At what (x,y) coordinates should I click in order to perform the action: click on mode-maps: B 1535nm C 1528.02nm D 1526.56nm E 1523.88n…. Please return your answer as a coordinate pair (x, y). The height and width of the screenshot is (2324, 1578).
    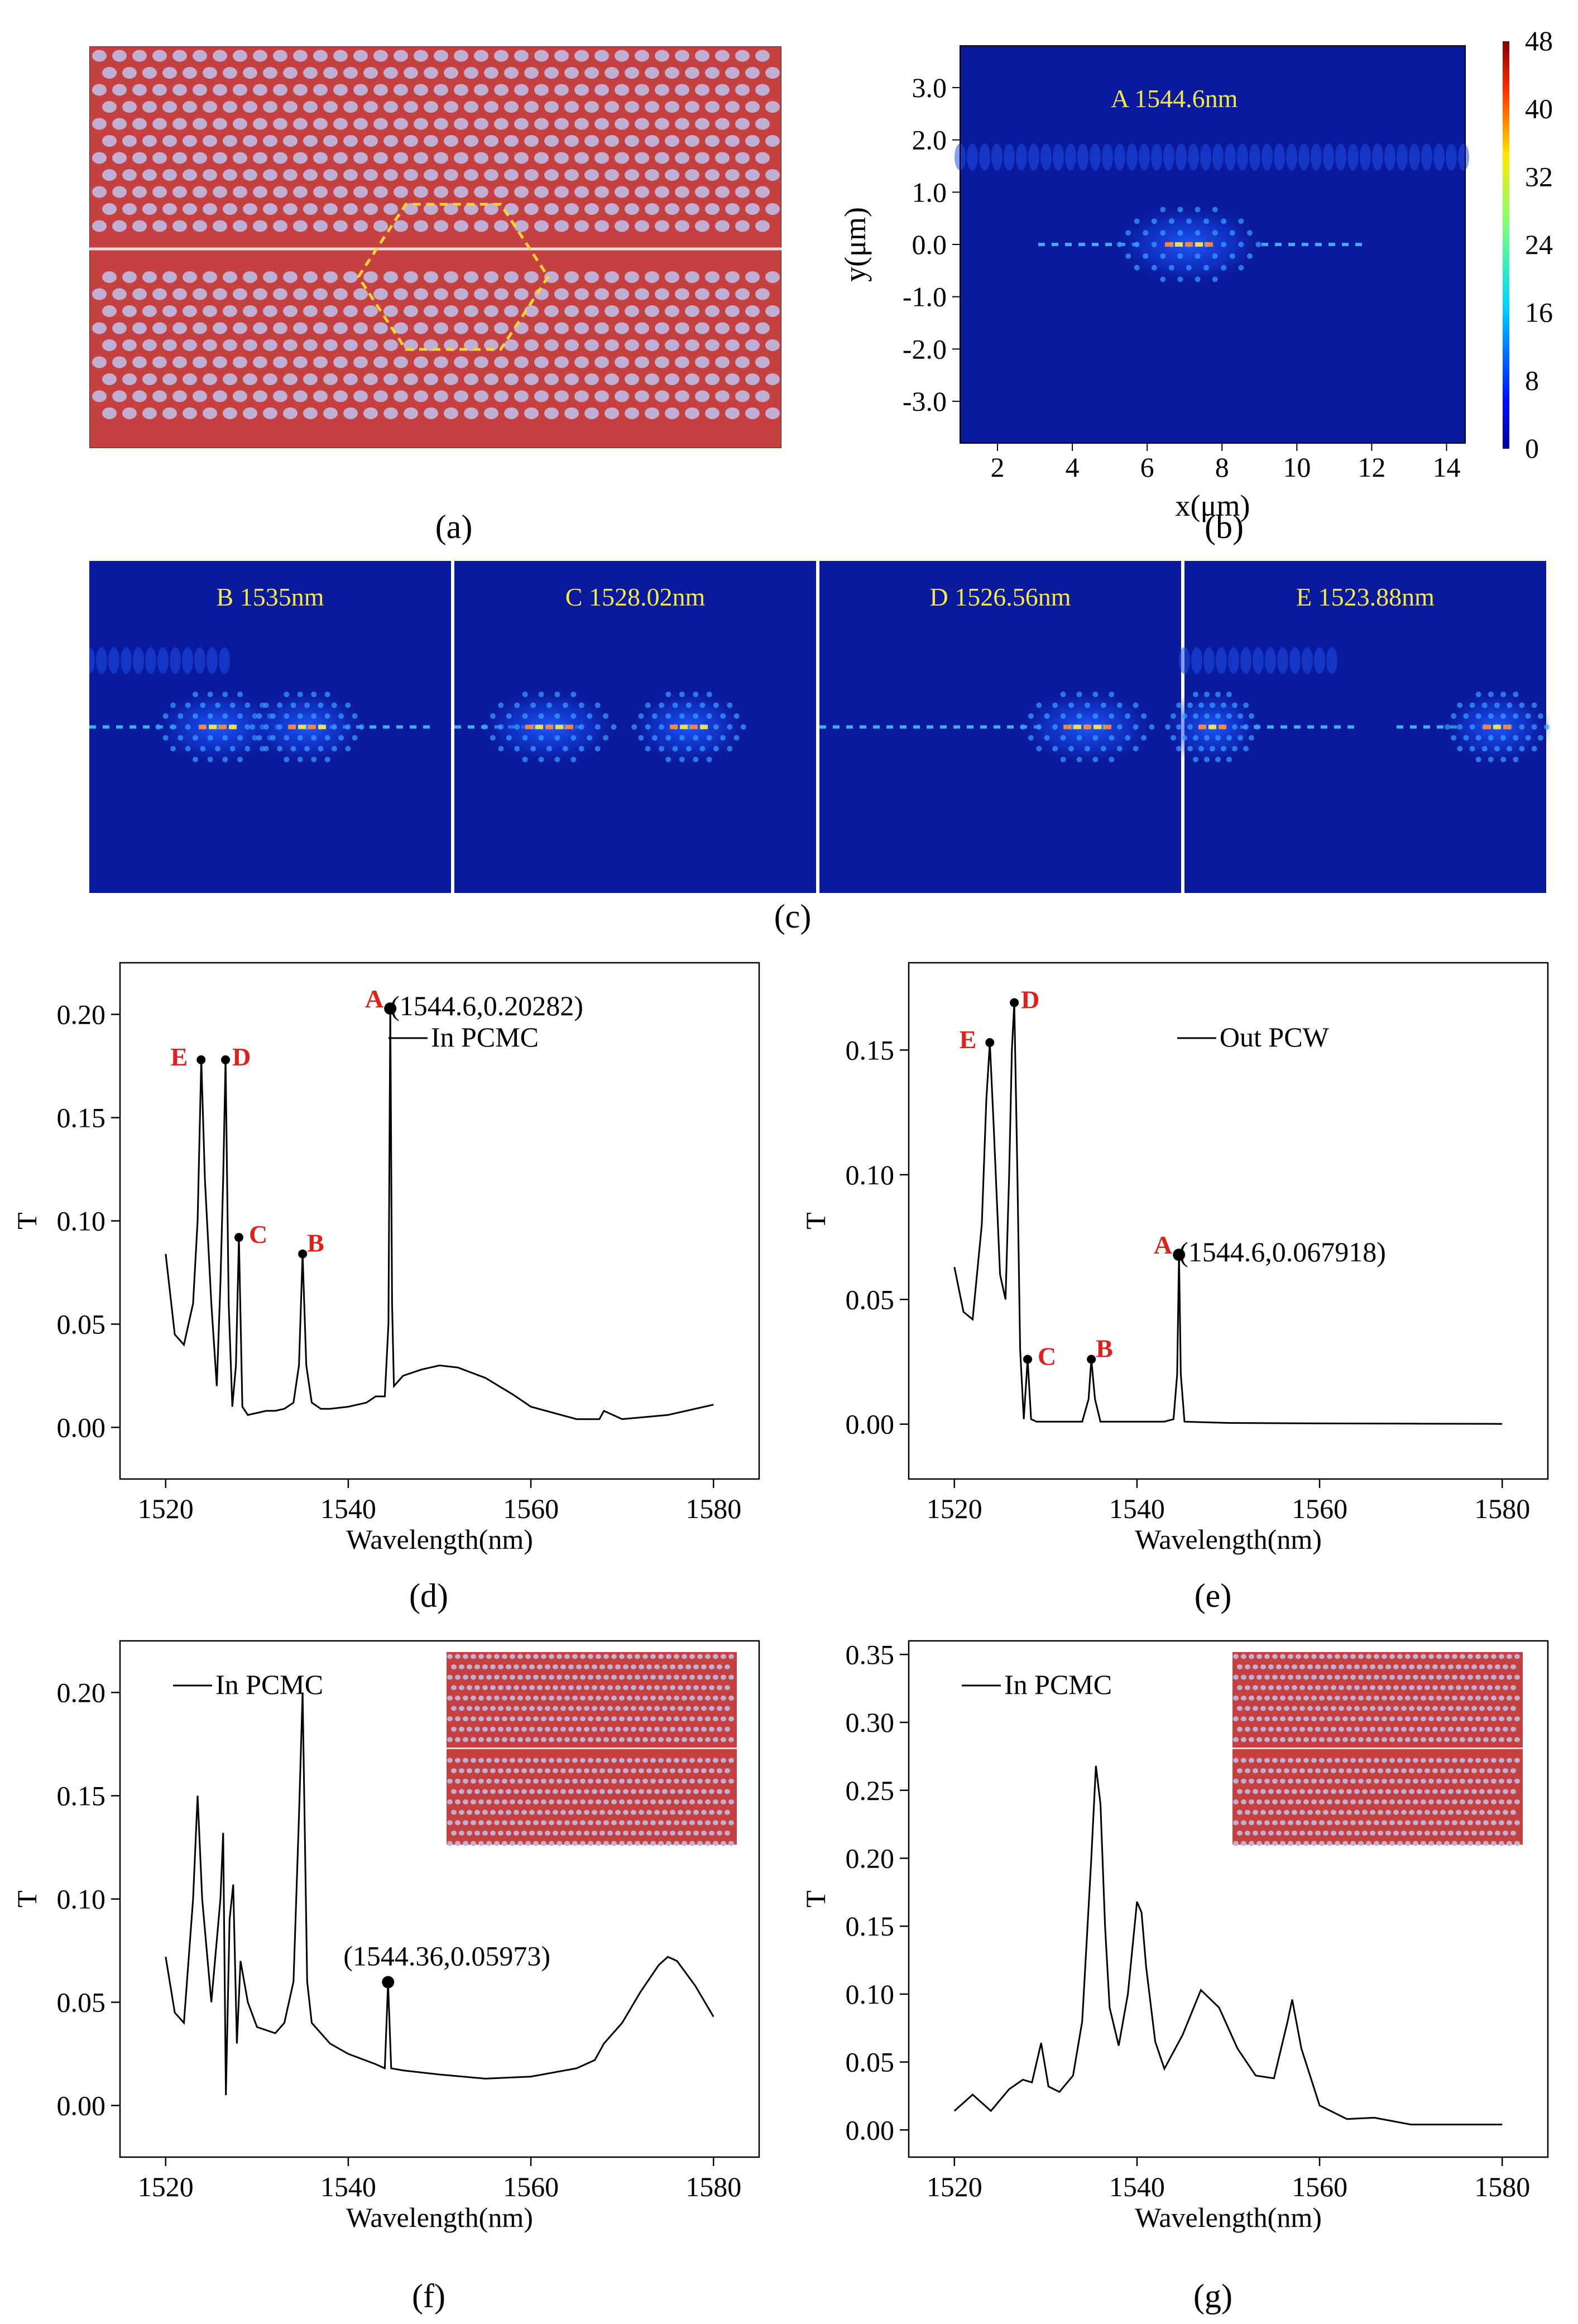
    Looking at the image, I should click on (818, 727).